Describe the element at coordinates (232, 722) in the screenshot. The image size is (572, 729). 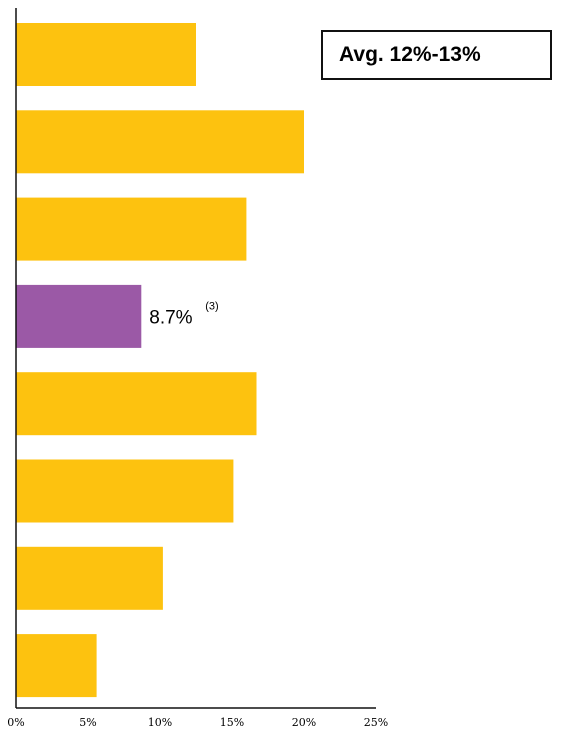
I see `x-tick-label: 15%` at that location.